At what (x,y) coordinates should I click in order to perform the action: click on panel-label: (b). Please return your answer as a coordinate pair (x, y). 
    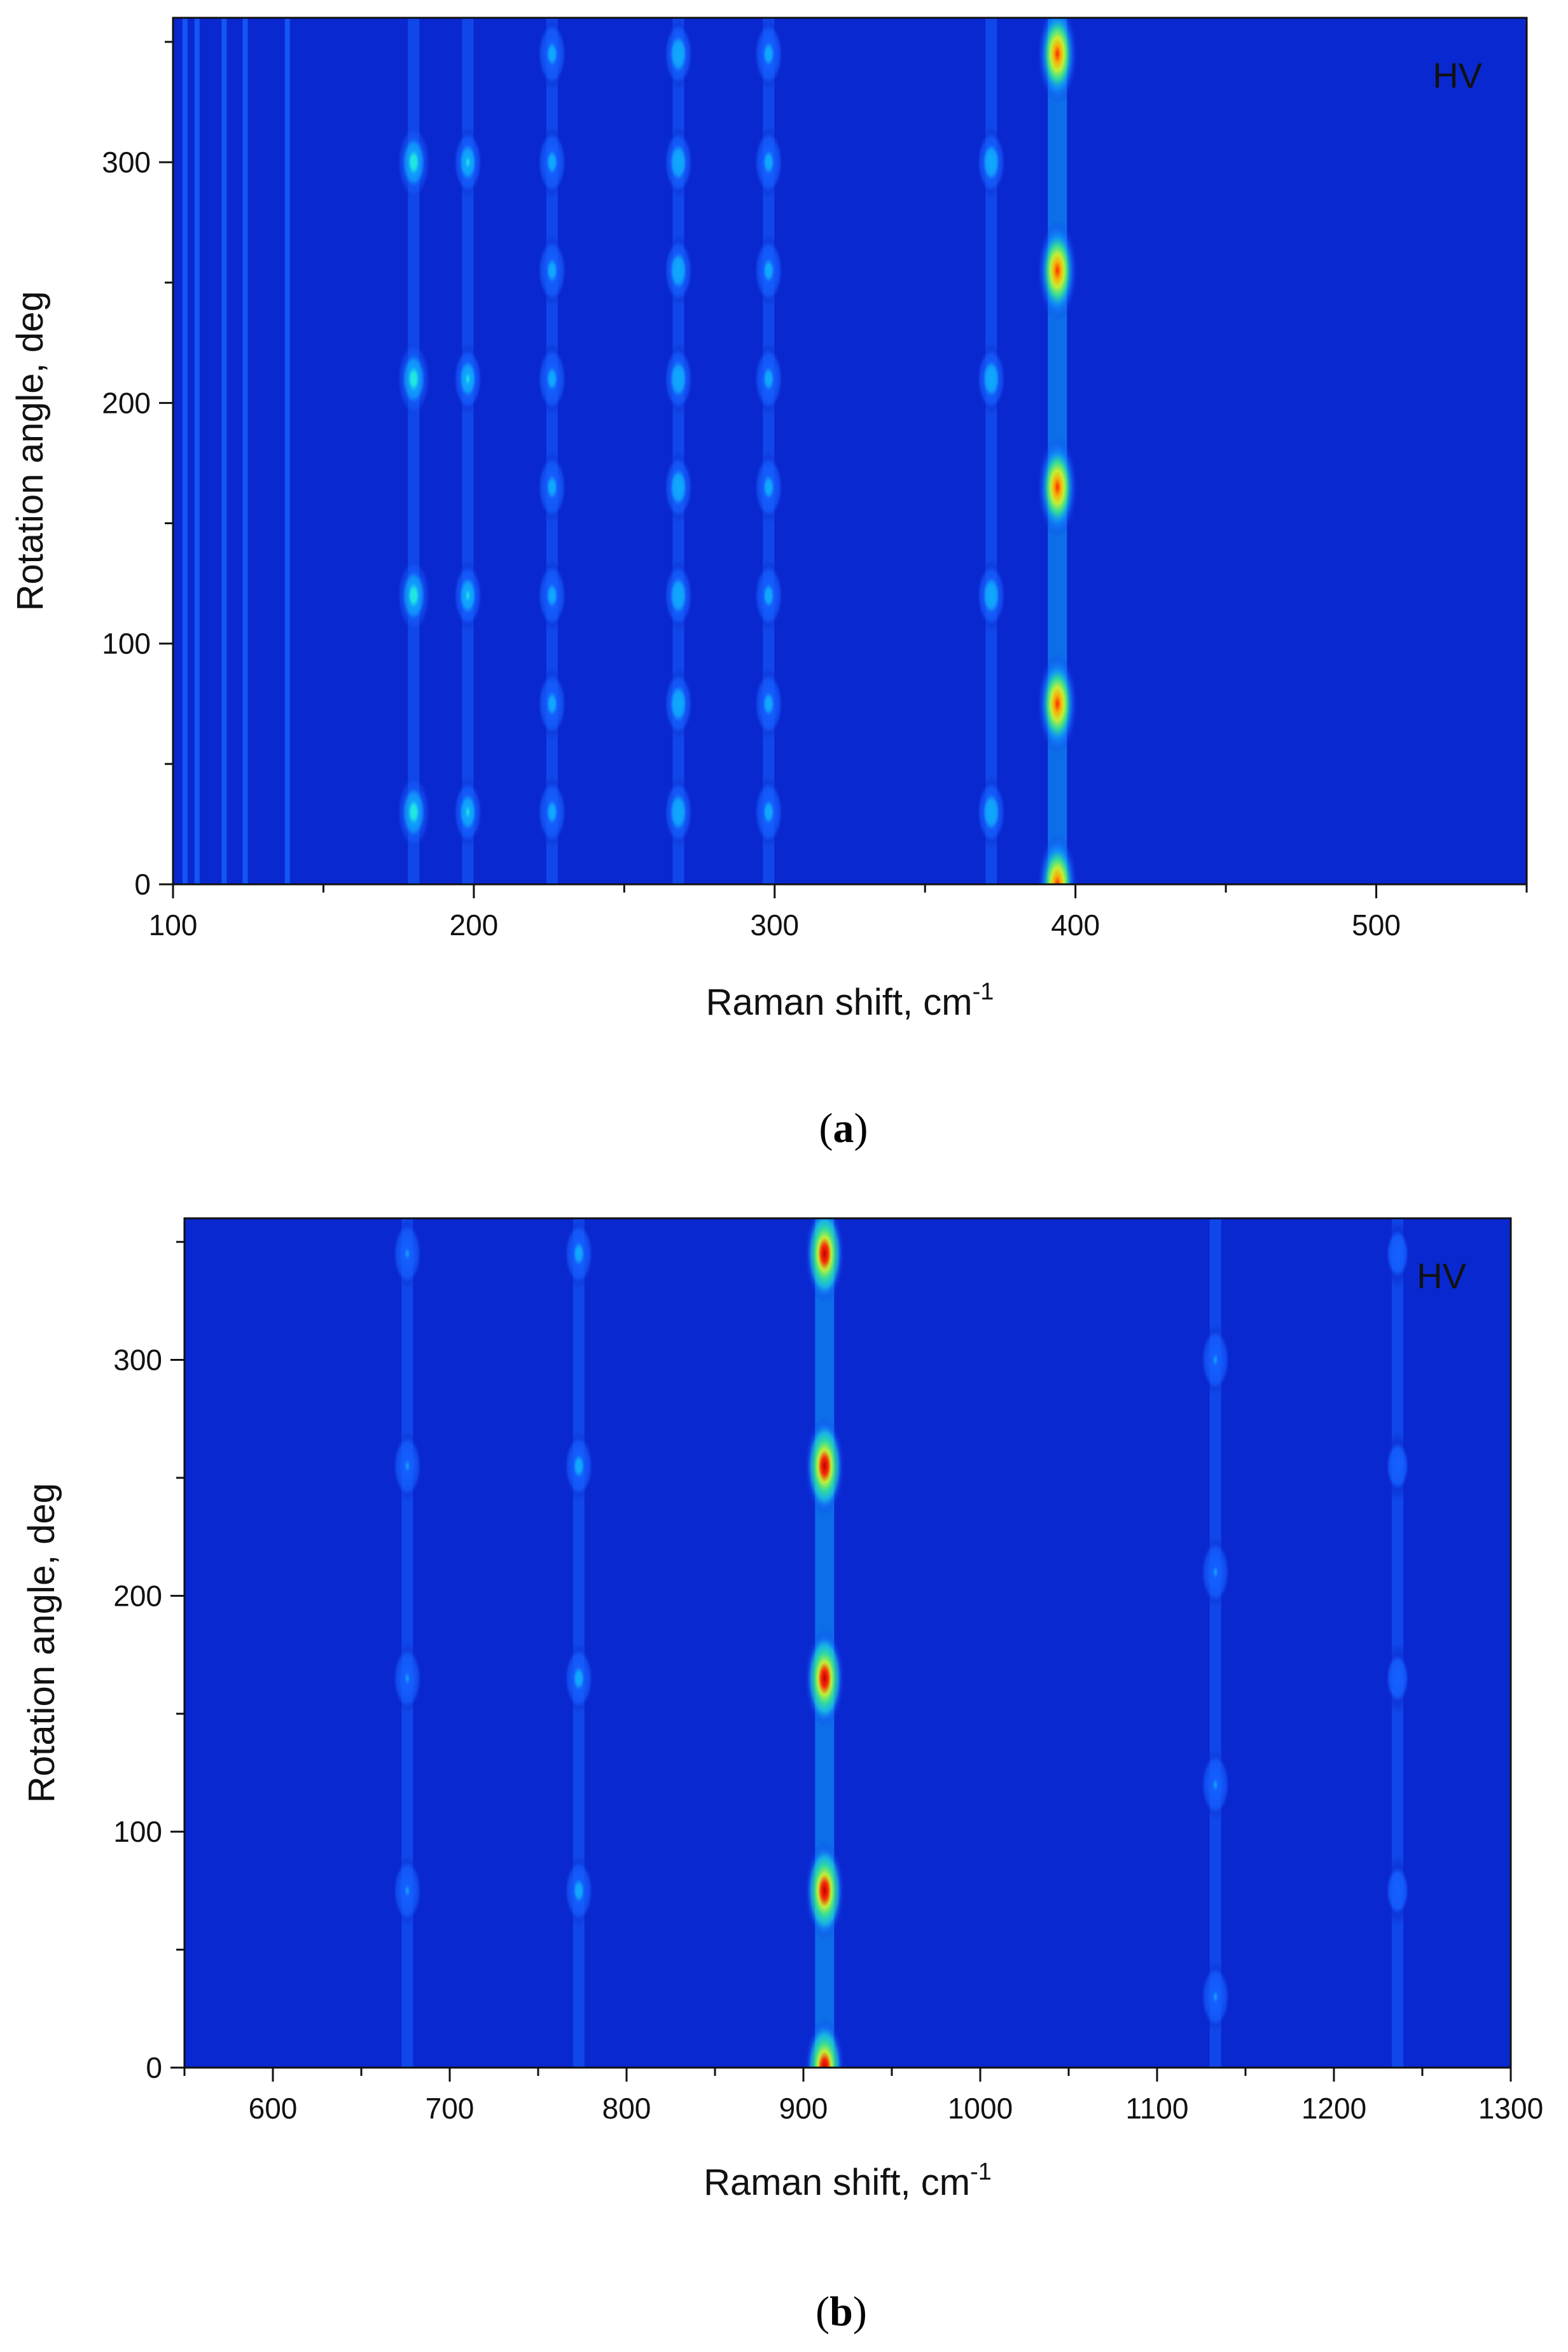
    Looking at the image, I should click on (841, 2311).